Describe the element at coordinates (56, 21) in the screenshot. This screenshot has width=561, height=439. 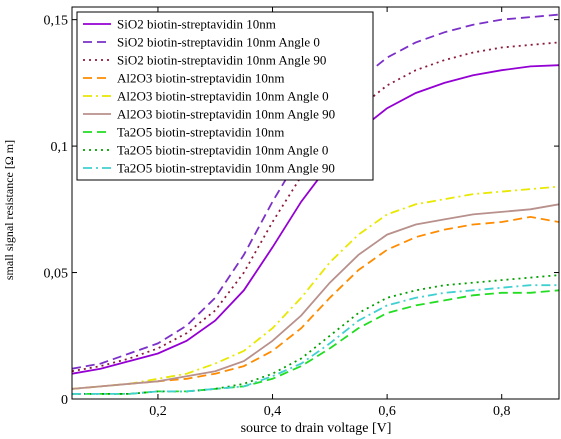
I see `y-tick-label: 0,15` at that location.